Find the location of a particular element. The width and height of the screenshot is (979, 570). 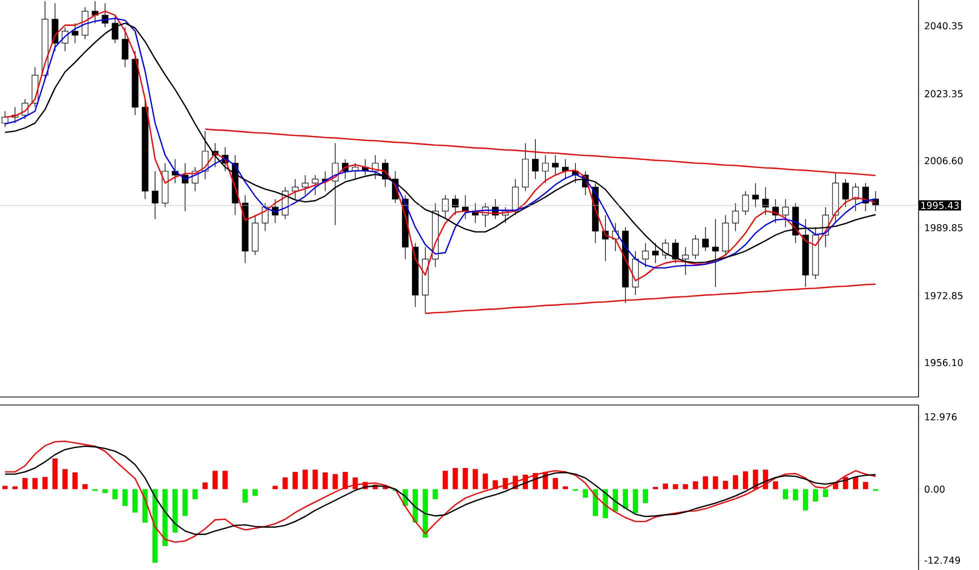

y-tick-label: 2006.60 is located at coordinates (943, 160).